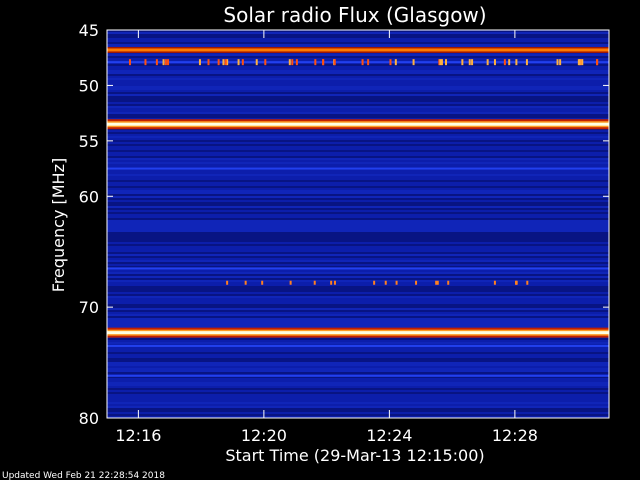  What do you see at coordinates (89, 141) in the screenshot?
I see `y-tick-label: 55` at bounding box center [89, 141].